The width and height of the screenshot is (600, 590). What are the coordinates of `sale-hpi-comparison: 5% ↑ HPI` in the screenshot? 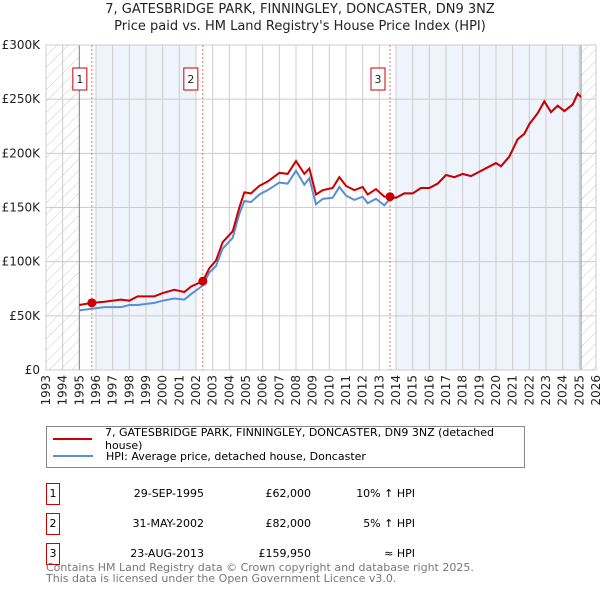 It's located at (389, 523).